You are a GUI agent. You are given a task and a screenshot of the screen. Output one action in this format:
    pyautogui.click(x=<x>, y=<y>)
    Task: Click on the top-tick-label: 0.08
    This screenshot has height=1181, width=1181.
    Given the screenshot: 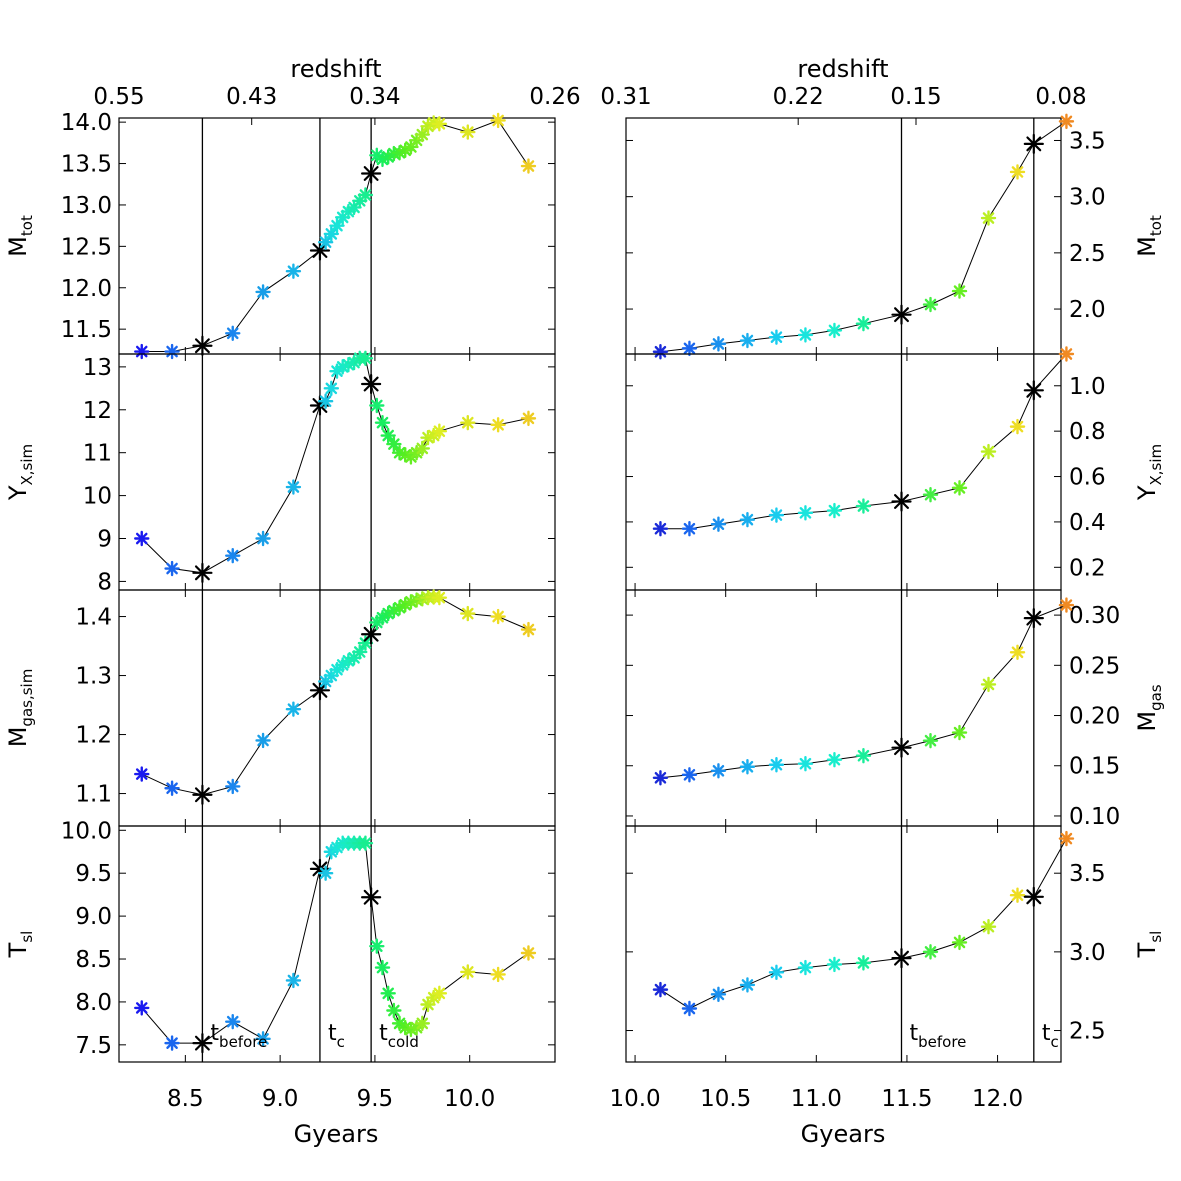 What is the action you would take?
    pyautogui.click(x=1060, y=97)
    